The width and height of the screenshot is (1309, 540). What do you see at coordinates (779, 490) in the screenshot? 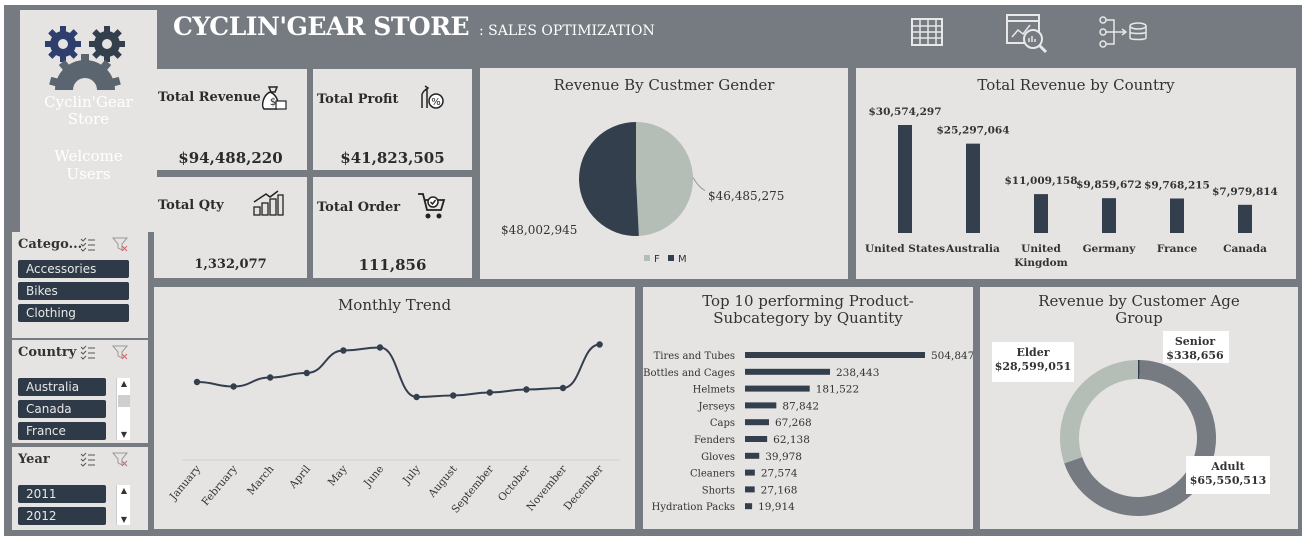
I see `data-label: 27,168` at bounding box center [779, 490].